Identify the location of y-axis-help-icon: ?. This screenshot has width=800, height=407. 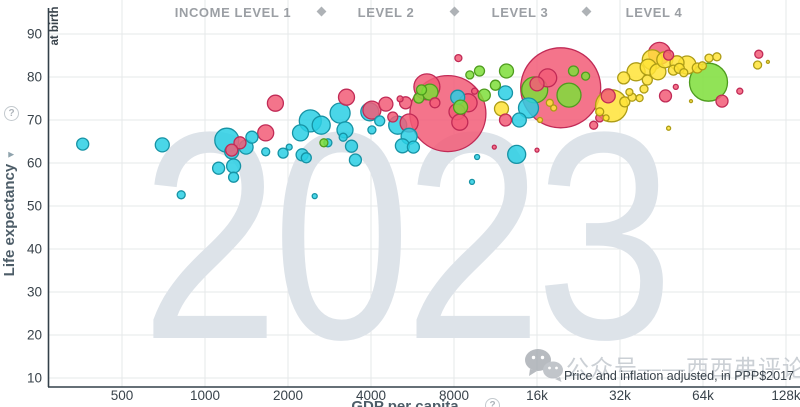
(11, 113).